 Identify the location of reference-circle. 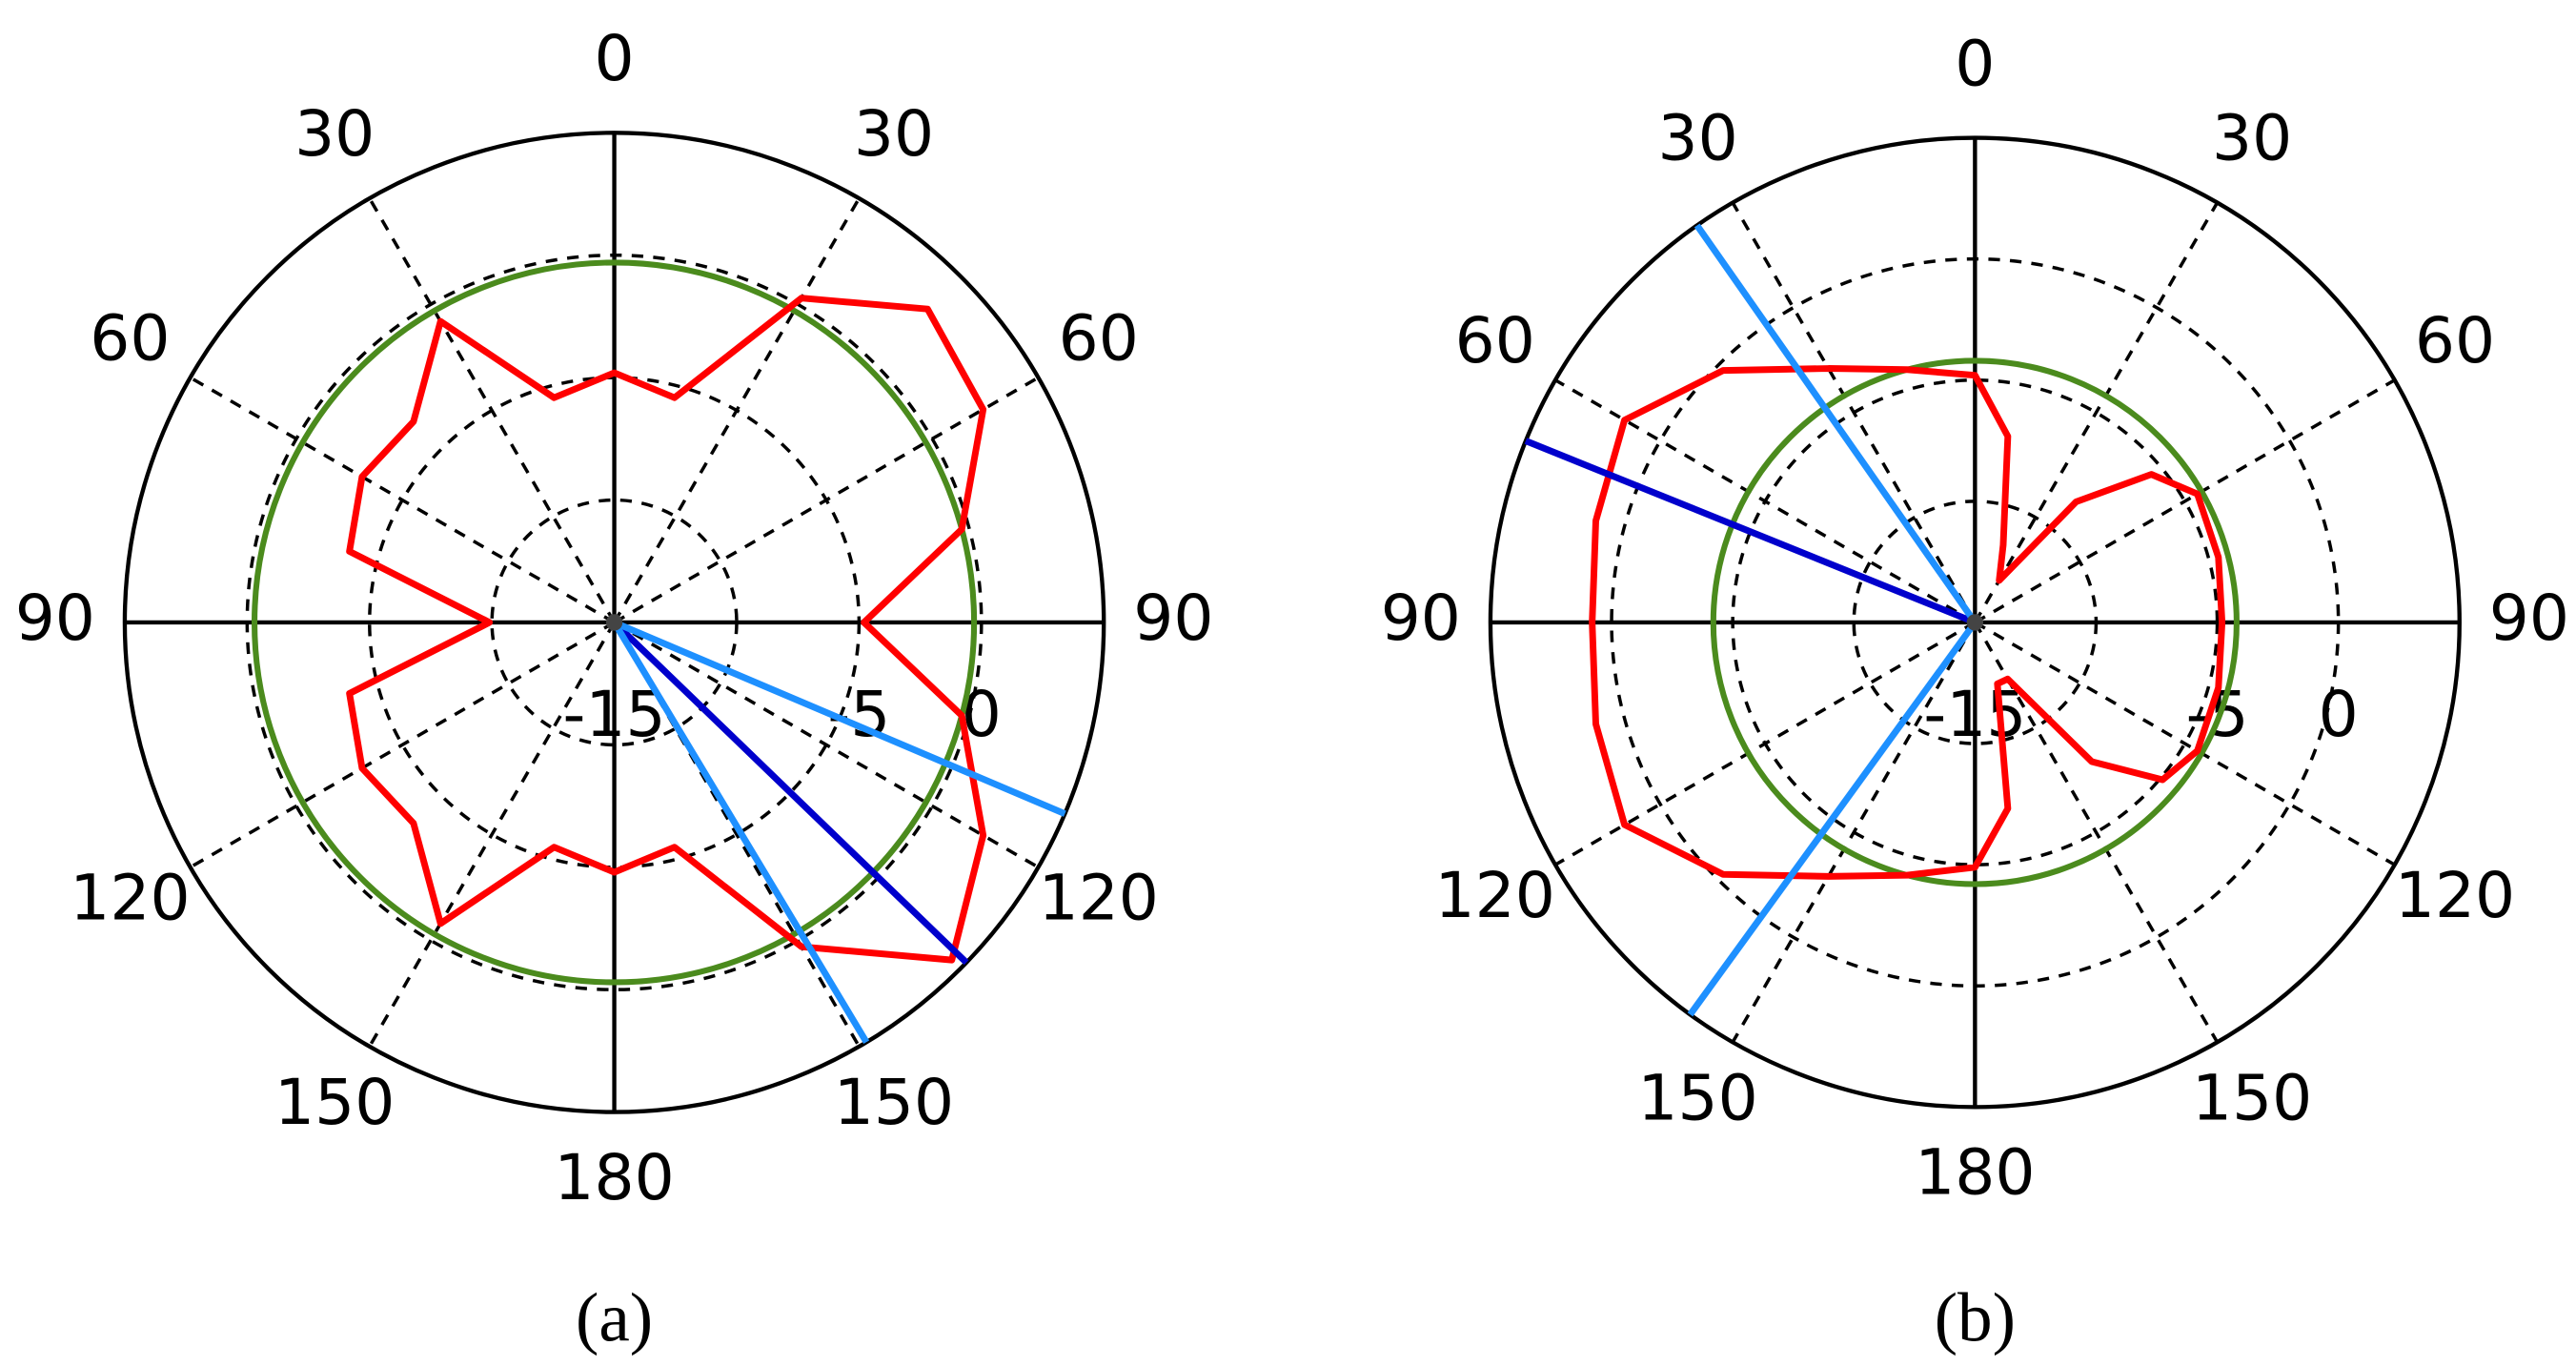
(1975, 622).